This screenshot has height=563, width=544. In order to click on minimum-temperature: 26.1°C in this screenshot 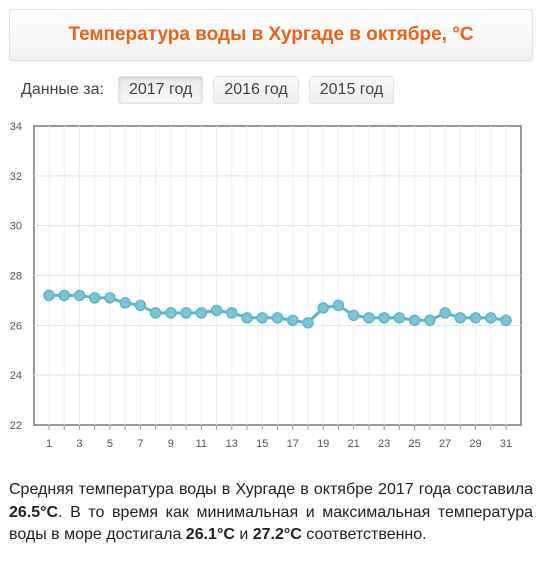, I will do `click(210, 534)`.